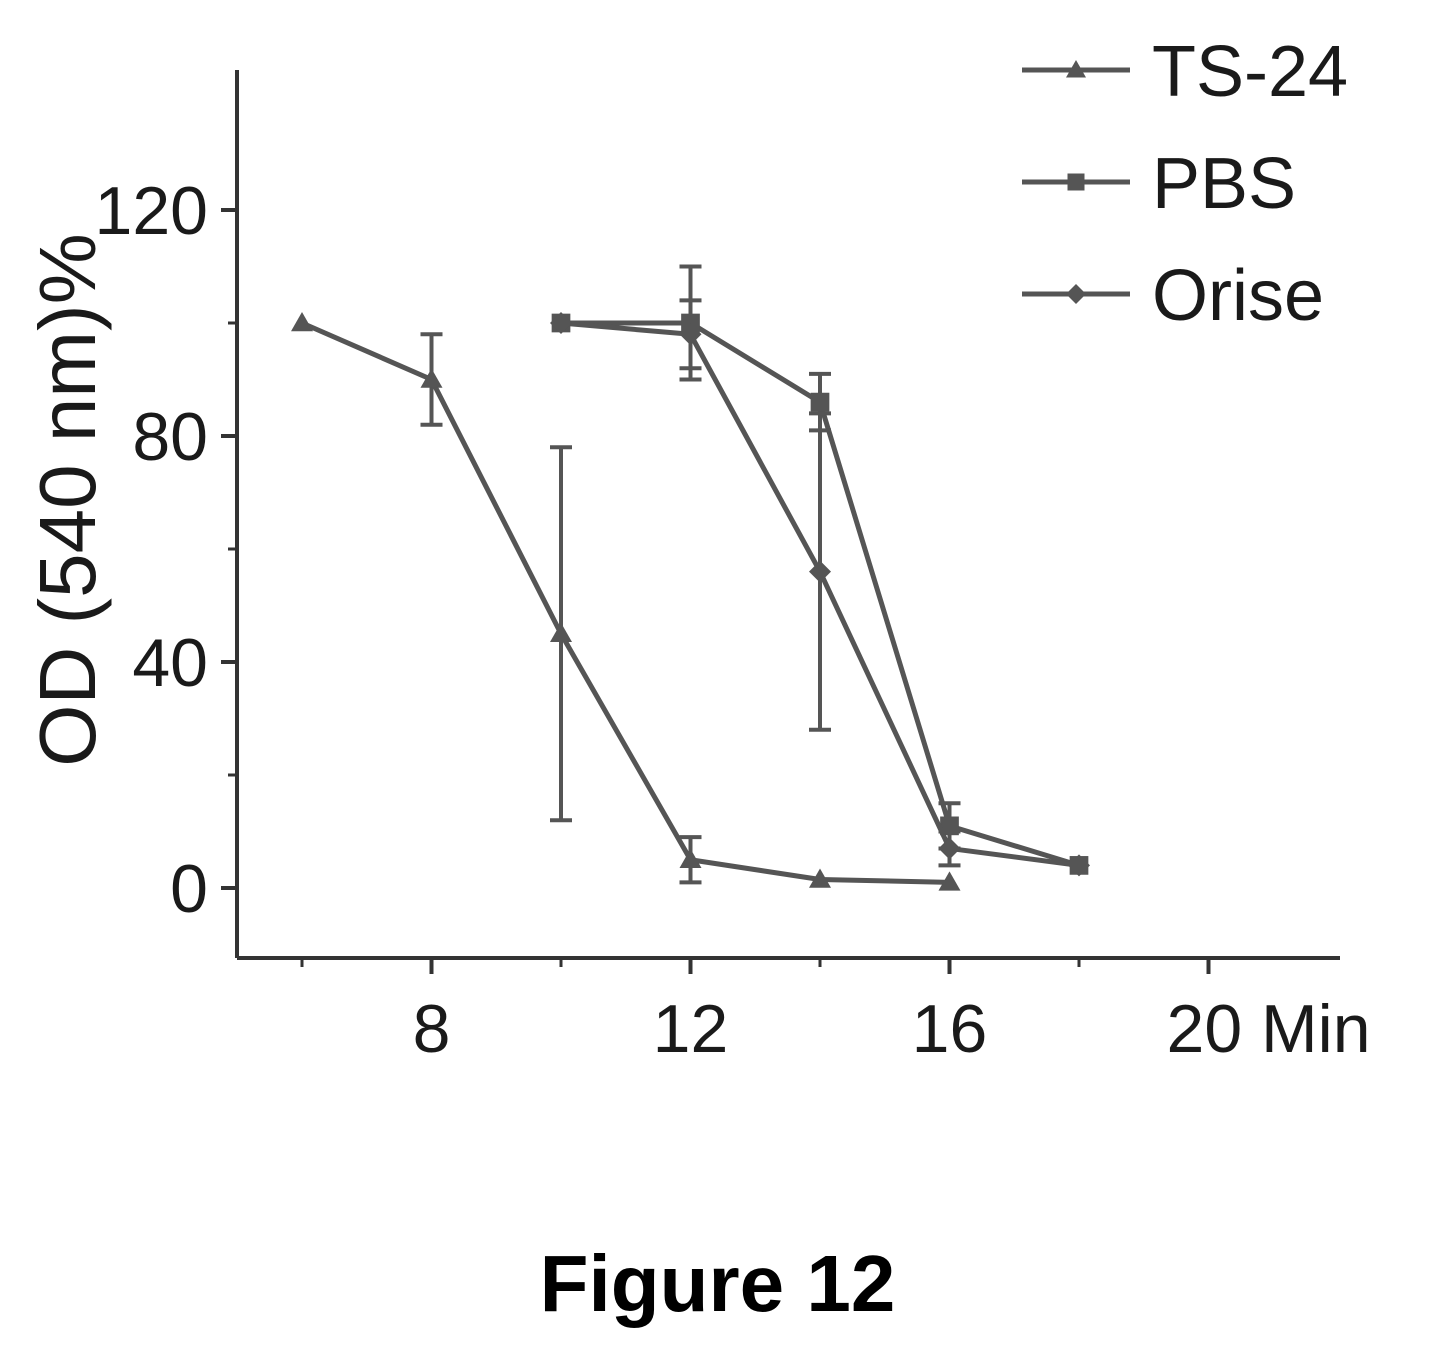 This screenshot has height=1357, width=1435. What do you see at coordinates (170, 437) in the screenshot?
I see `y-tick-label: 80` at bounding box center [170, 437].